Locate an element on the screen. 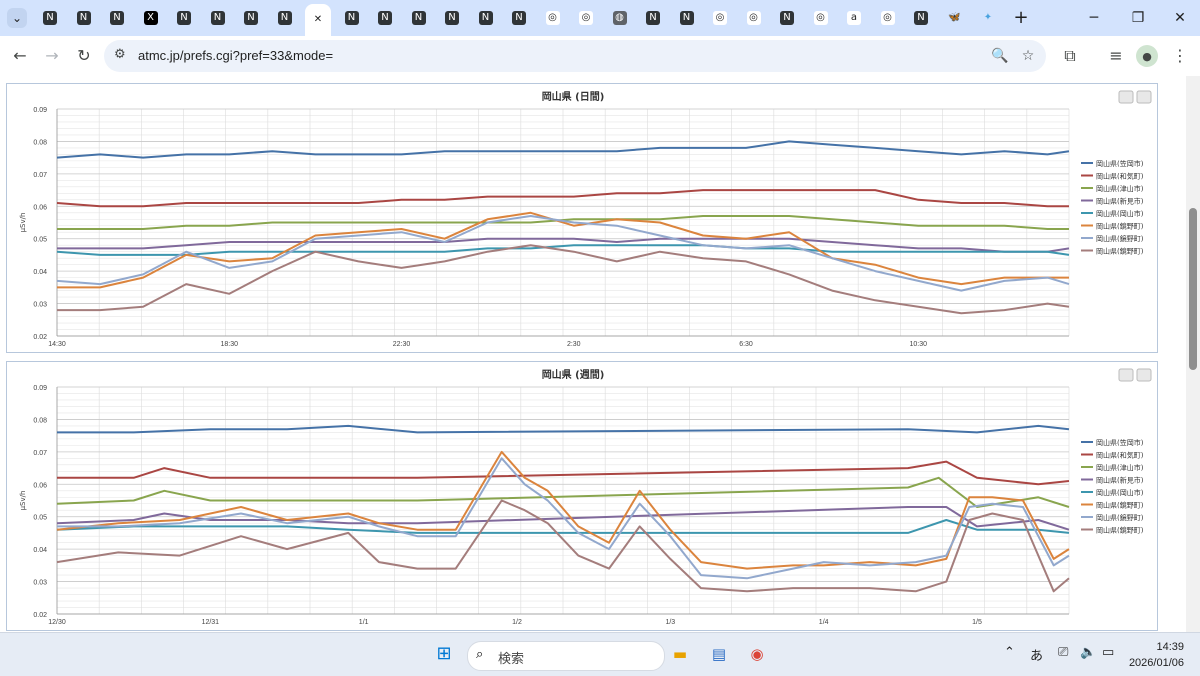 This screenshot has width=1200, height=676. sparkle-icon: ✦ is located at coordinates (988, 17).